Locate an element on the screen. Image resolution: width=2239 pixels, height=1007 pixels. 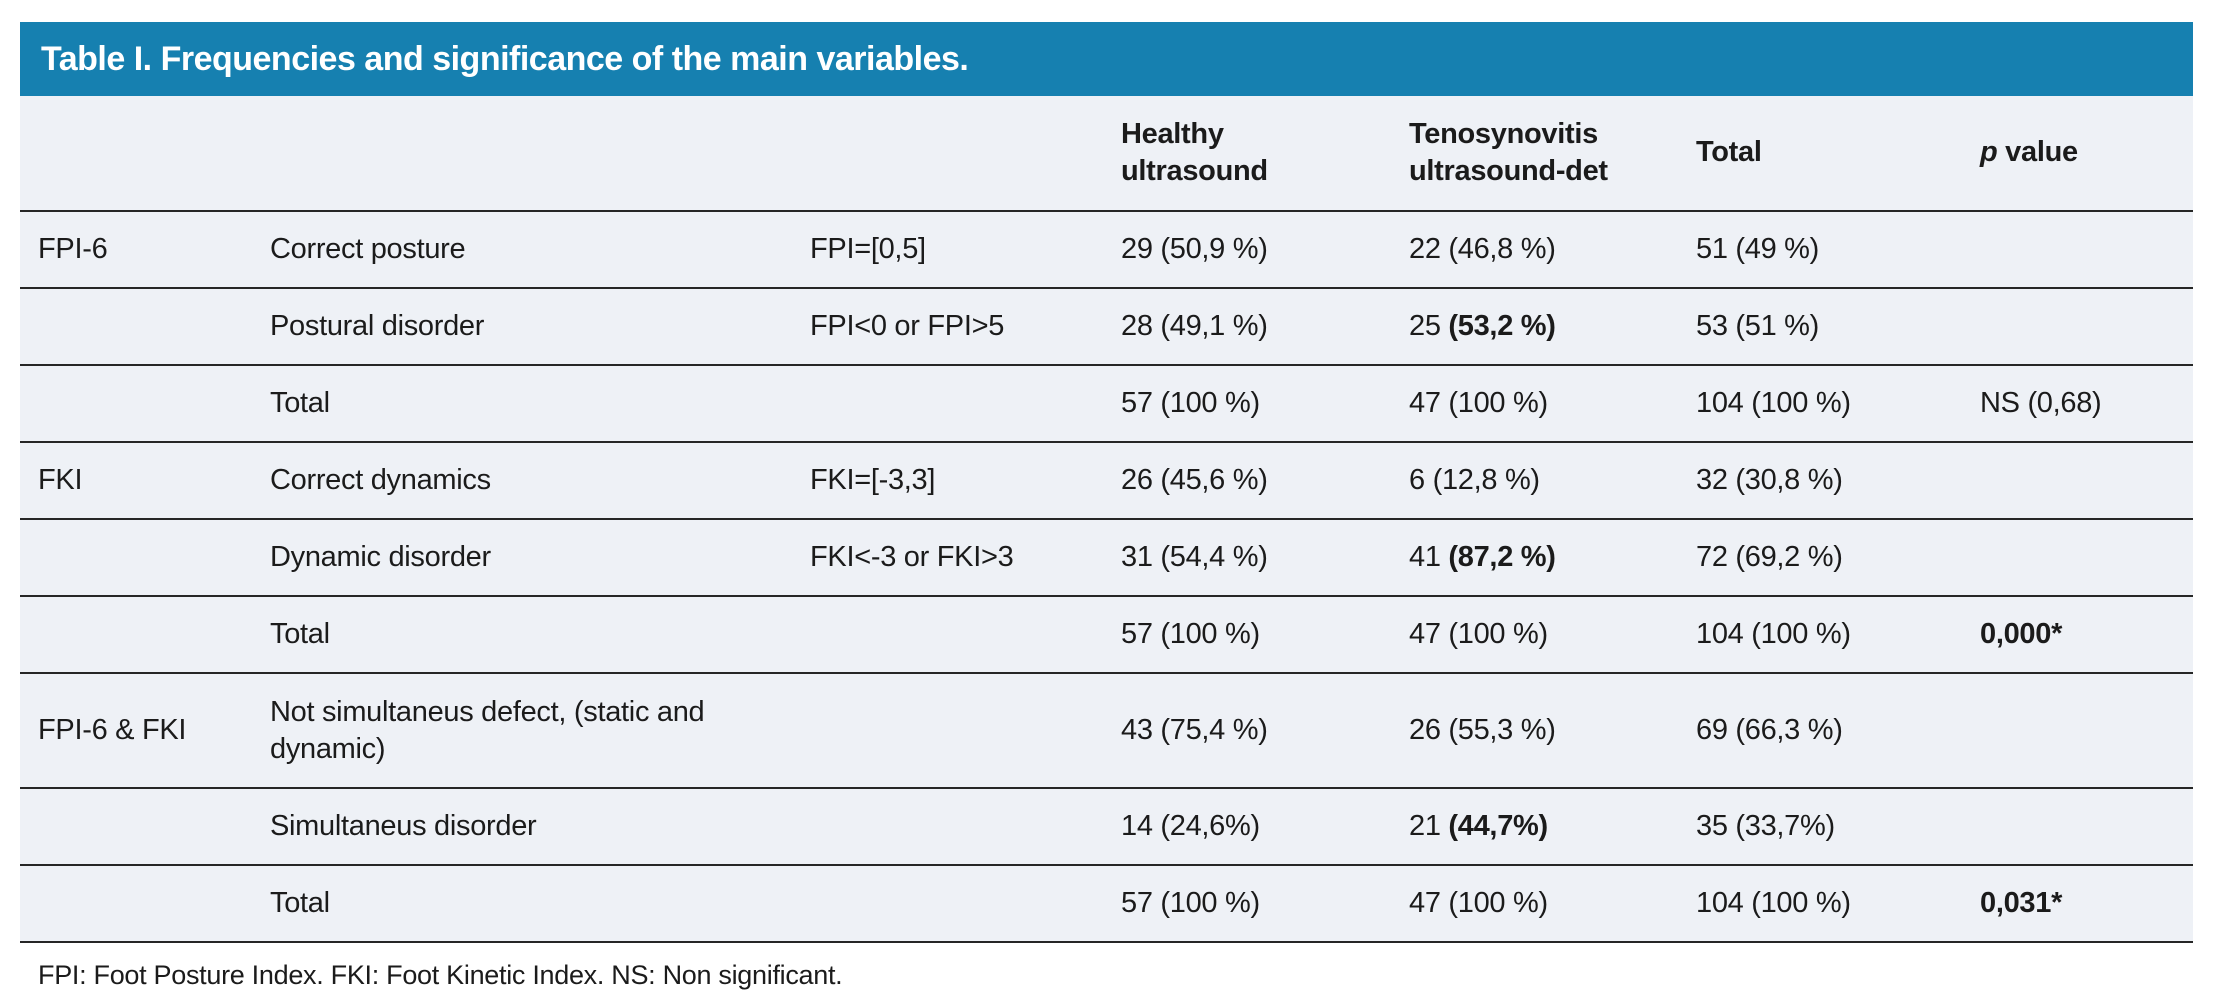
column-header-tenosynovitis: Tenosynovitis ultrasound-det is located at coordinates (1532, 153).